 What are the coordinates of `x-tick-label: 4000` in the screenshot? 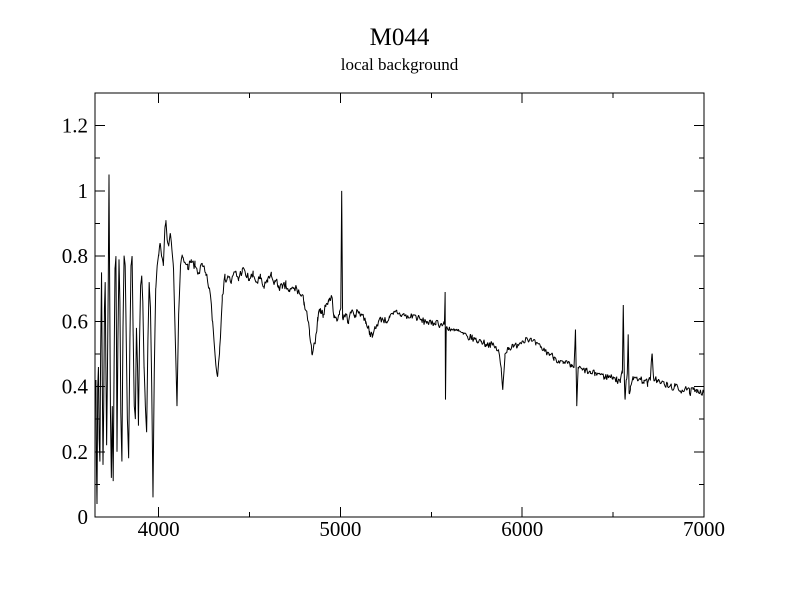 It's located at (159, 529).